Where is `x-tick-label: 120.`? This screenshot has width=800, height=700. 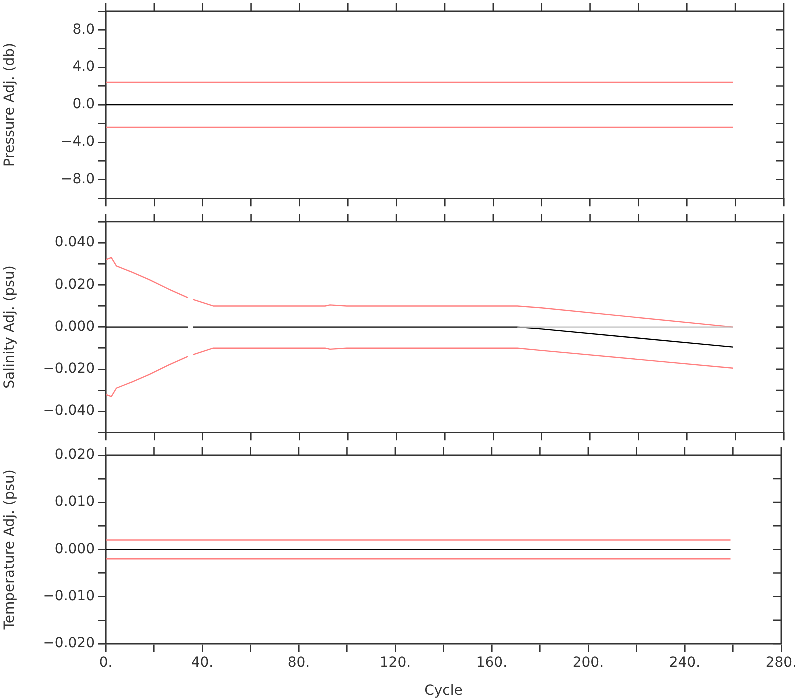 x-tick-label: 120. is located at coordinates (396, 663).